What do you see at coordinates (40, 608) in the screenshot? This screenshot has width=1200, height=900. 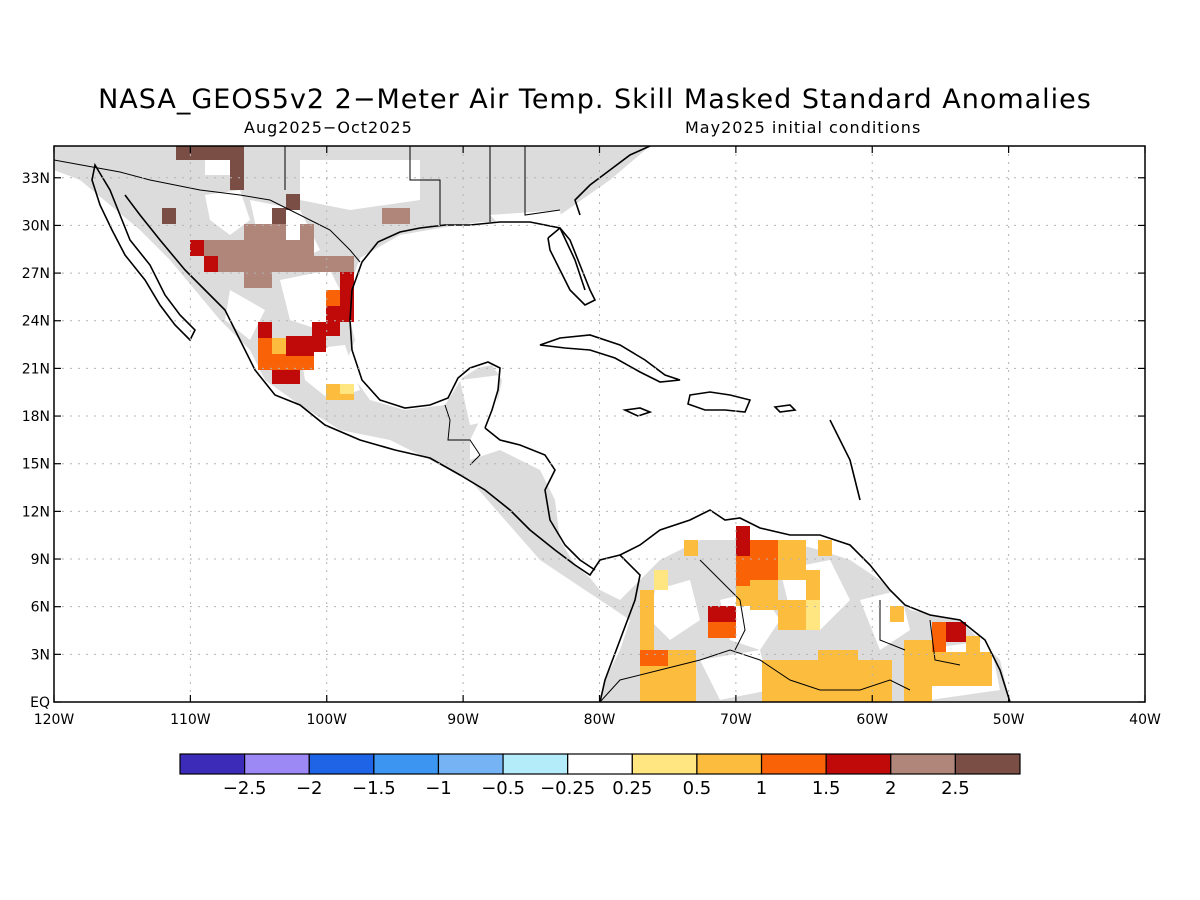 I see `lat-label: 6N` at bounding box center [40, 608].